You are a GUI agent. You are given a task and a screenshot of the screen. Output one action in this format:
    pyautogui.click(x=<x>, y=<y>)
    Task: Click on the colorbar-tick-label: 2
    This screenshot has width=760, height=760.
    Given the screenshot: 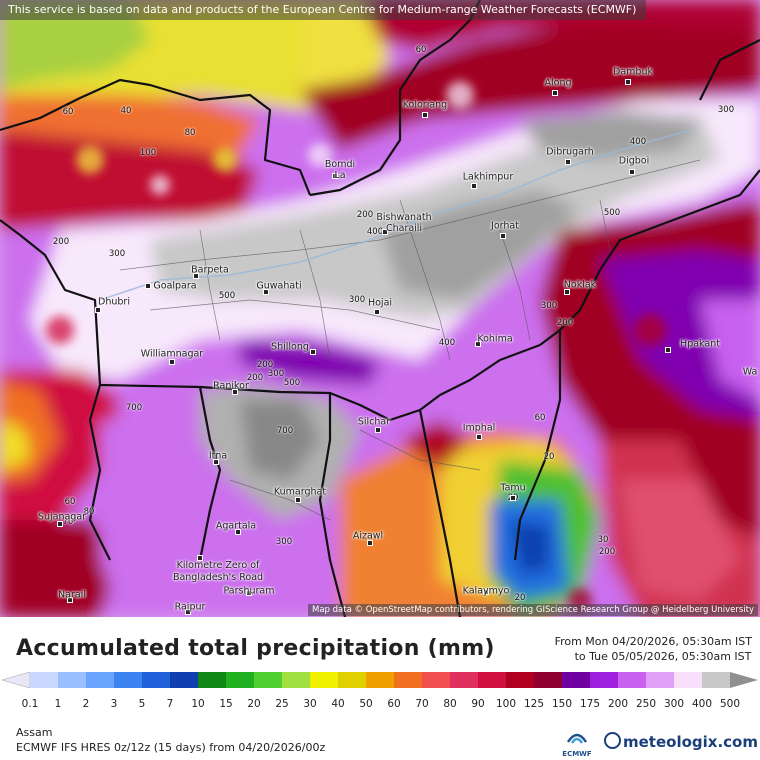 What is the action you would take?
    pyautogui.click(x=86, y=704)
    